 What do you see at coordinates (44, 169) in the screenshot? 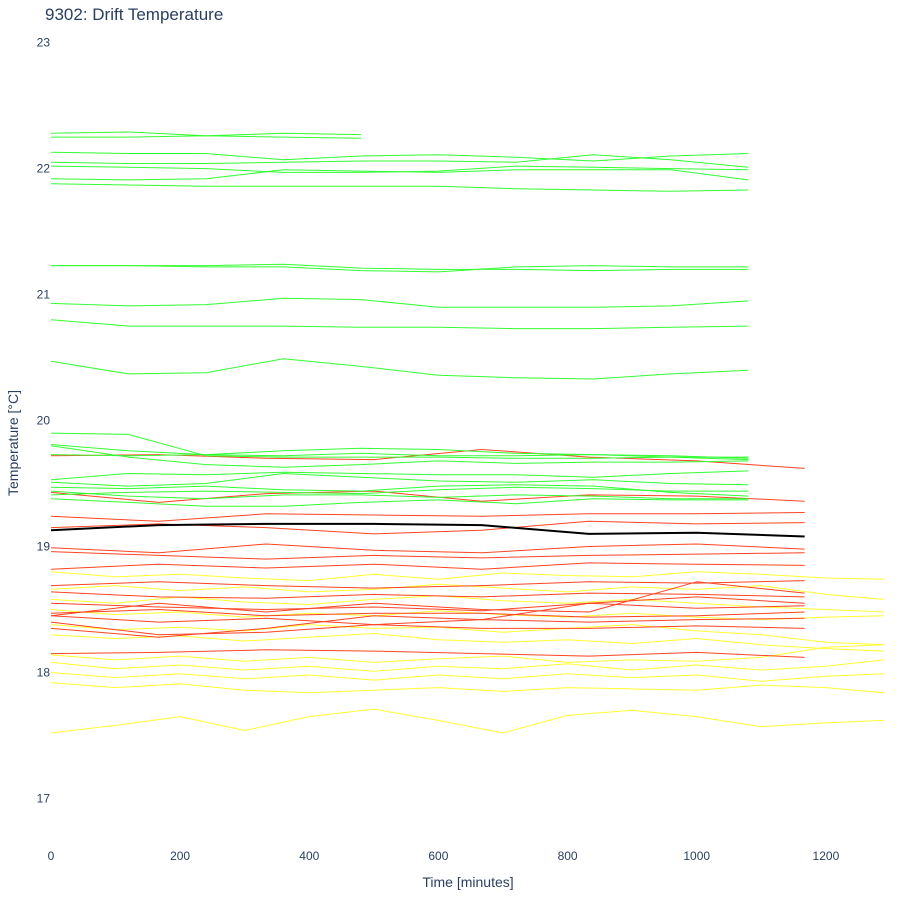
I see `y-tick-label: 22` at bounding box center [44, 169].